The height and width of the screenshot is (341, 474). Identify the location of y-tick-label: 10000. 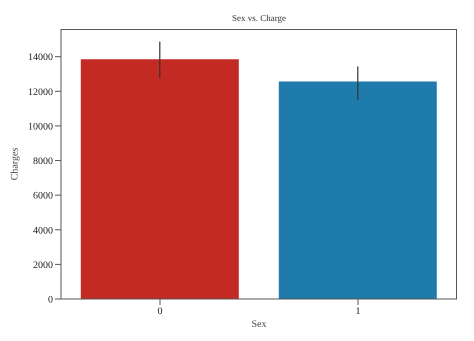
(40, 126).